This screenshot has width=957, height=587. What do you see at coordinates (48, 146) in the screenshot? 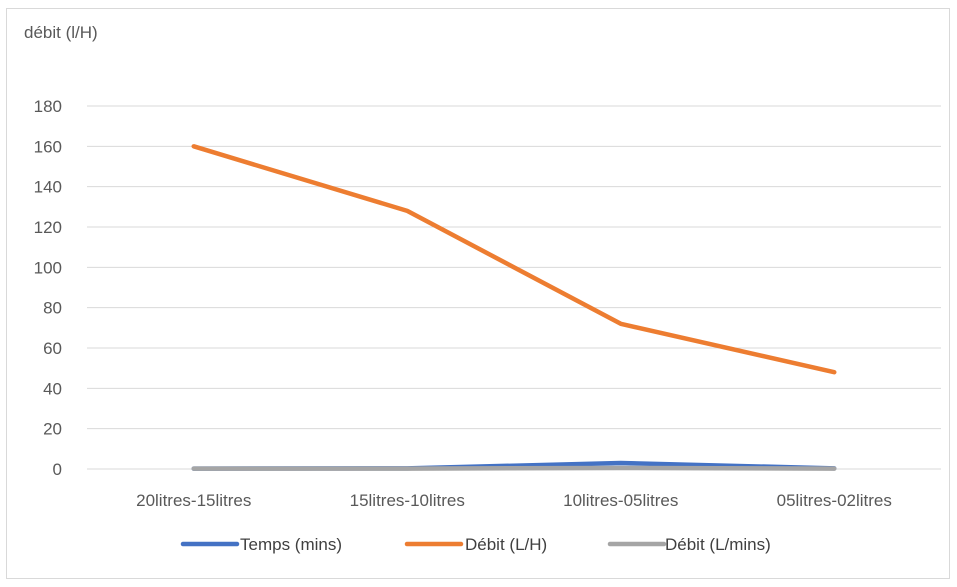
I see `y-tick-label: 160` at bounding box center [48, 146].